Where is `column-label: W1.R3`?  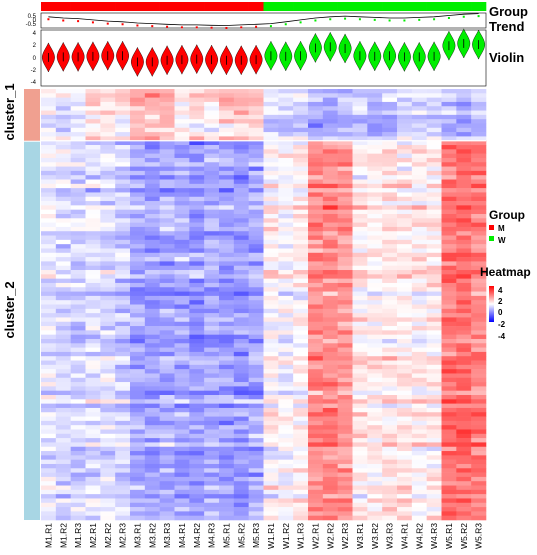
column-label: W1.R3 is located at coordinates (301, 536).